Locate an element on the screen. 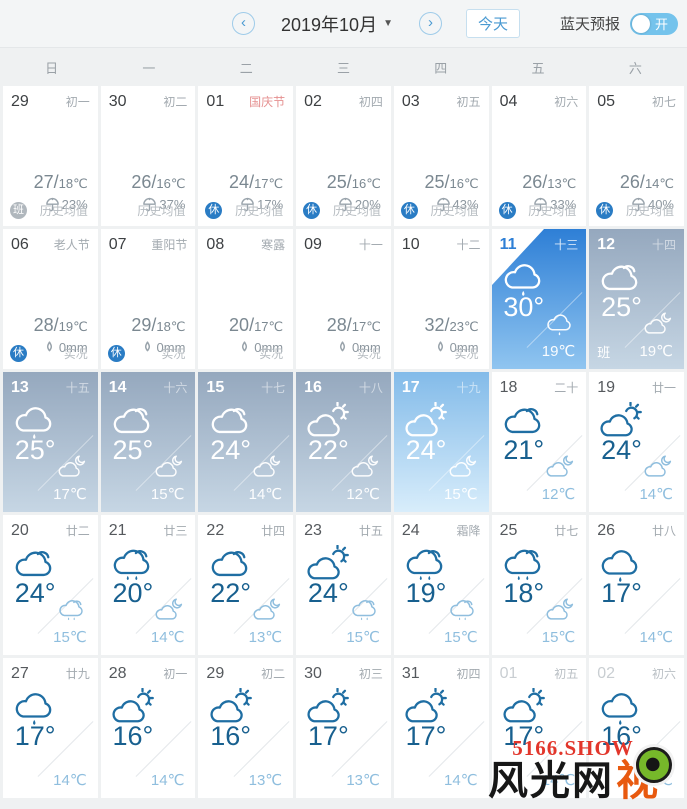 The height and width of the screenshot is (809, 687). next-month-button: › is located at coordinates (430, 23).